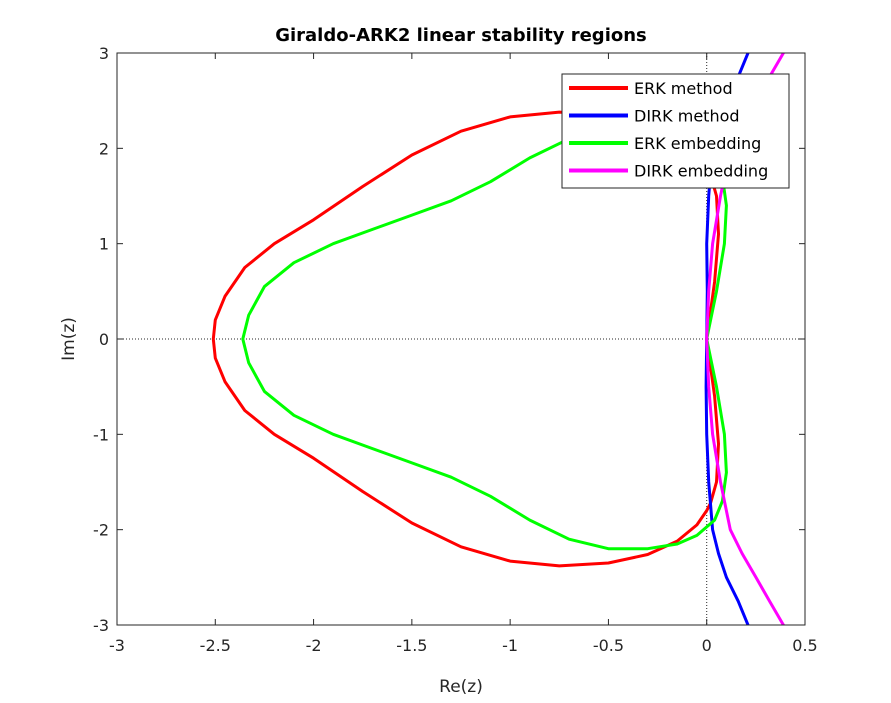  I want to click on y-tick-label: 1, so click(104, 244).